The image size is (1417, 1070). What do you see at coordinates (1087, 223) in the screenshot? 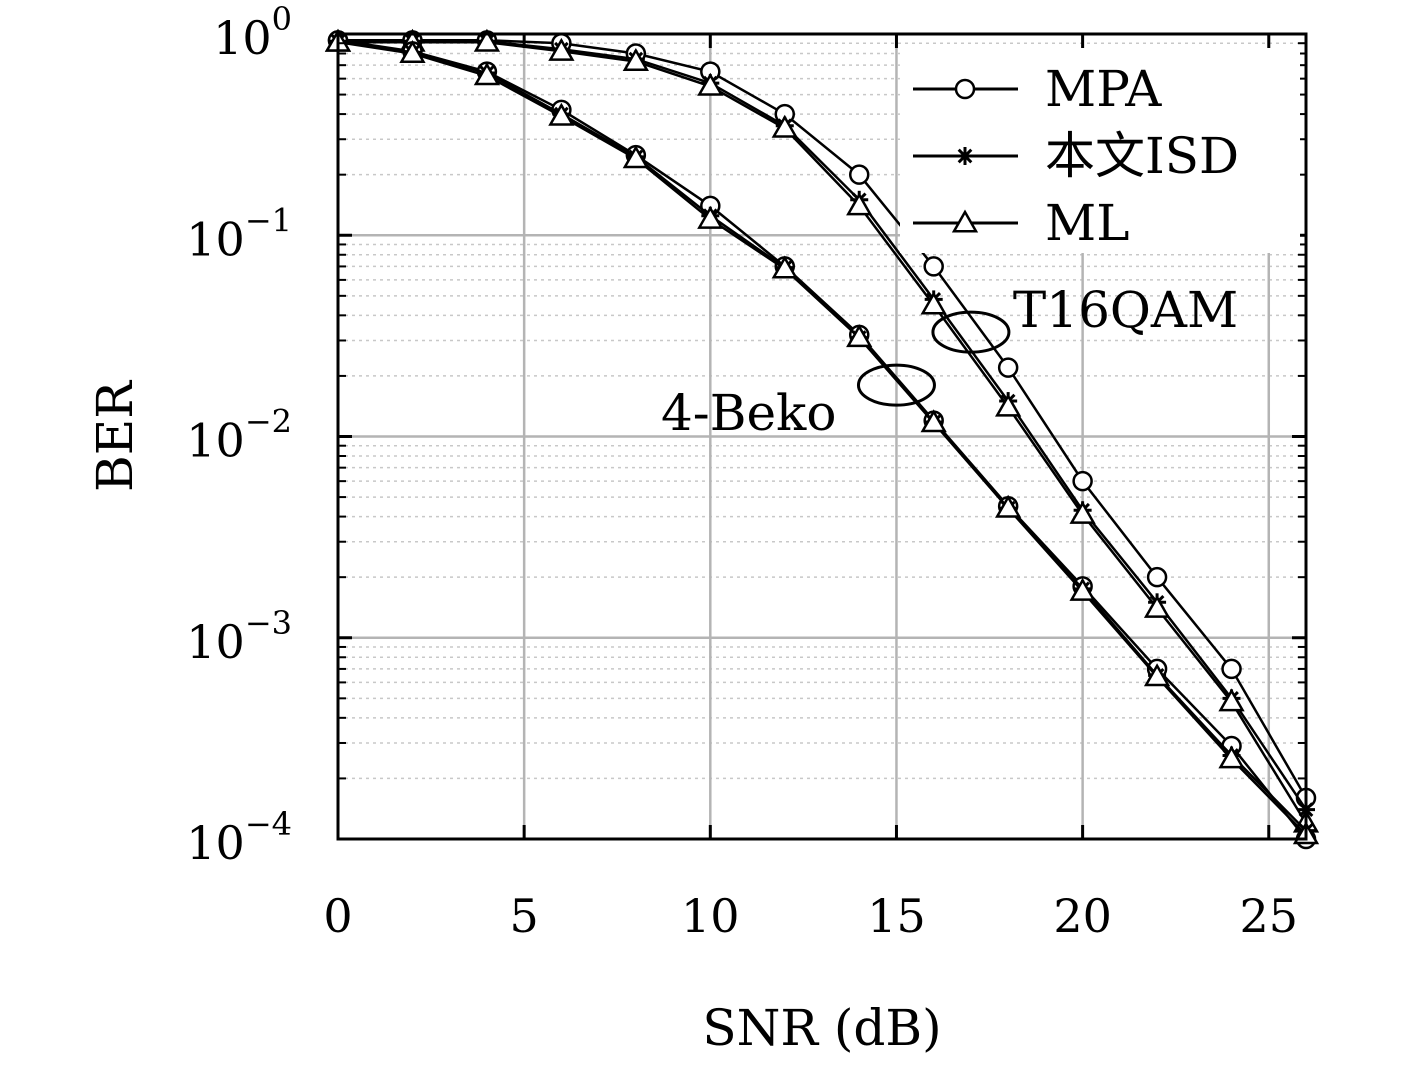
I see `legend-label: ML` at bounding box center [1087, 223].